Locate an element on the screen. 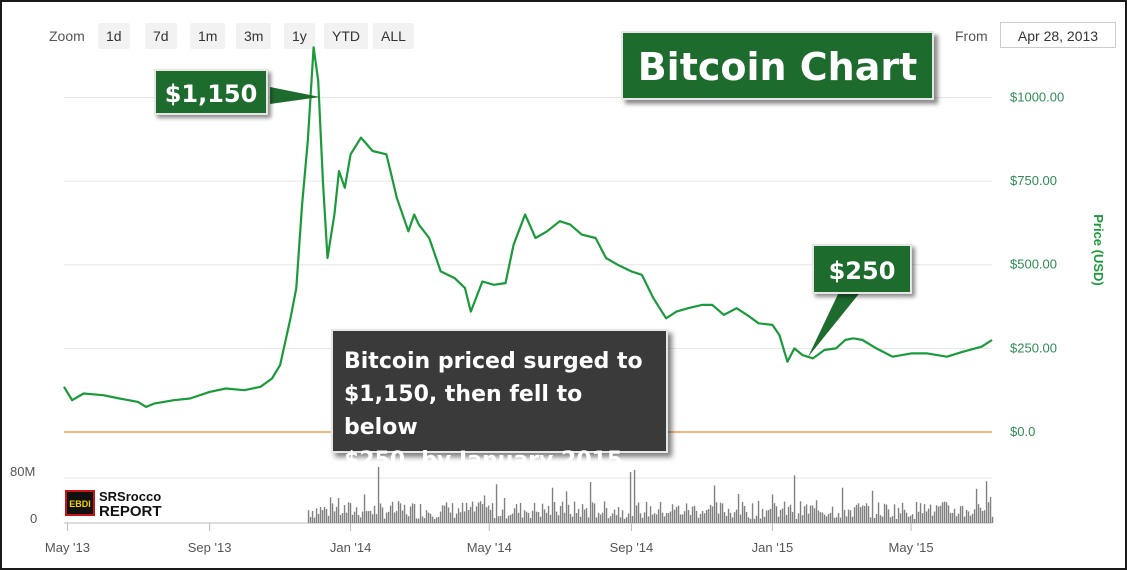 This screenshot has height=570, width=1127. zoom-1y-button: 1y is located at coordinates (299, 36).